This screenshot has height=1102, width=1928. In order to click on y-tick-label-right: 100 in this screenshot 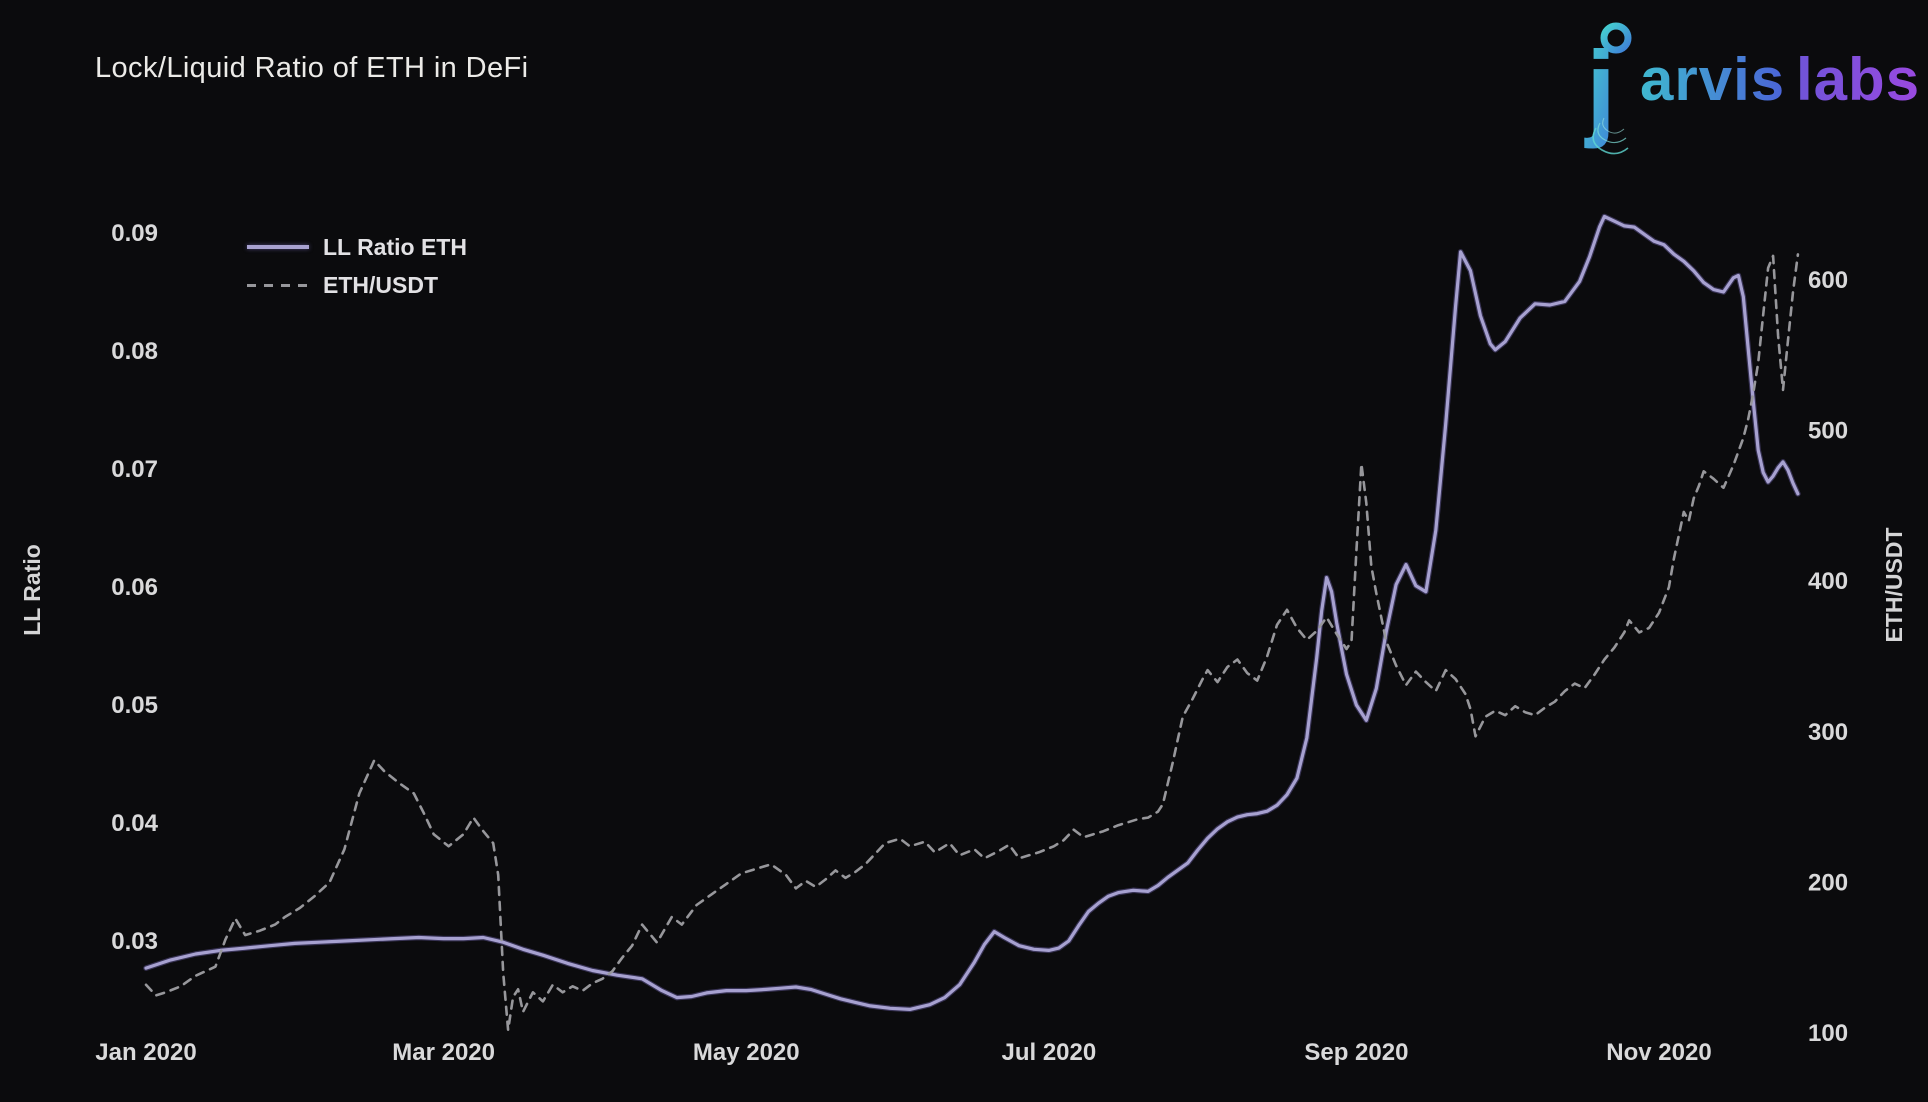, I will do `click(1828, 1033)`.